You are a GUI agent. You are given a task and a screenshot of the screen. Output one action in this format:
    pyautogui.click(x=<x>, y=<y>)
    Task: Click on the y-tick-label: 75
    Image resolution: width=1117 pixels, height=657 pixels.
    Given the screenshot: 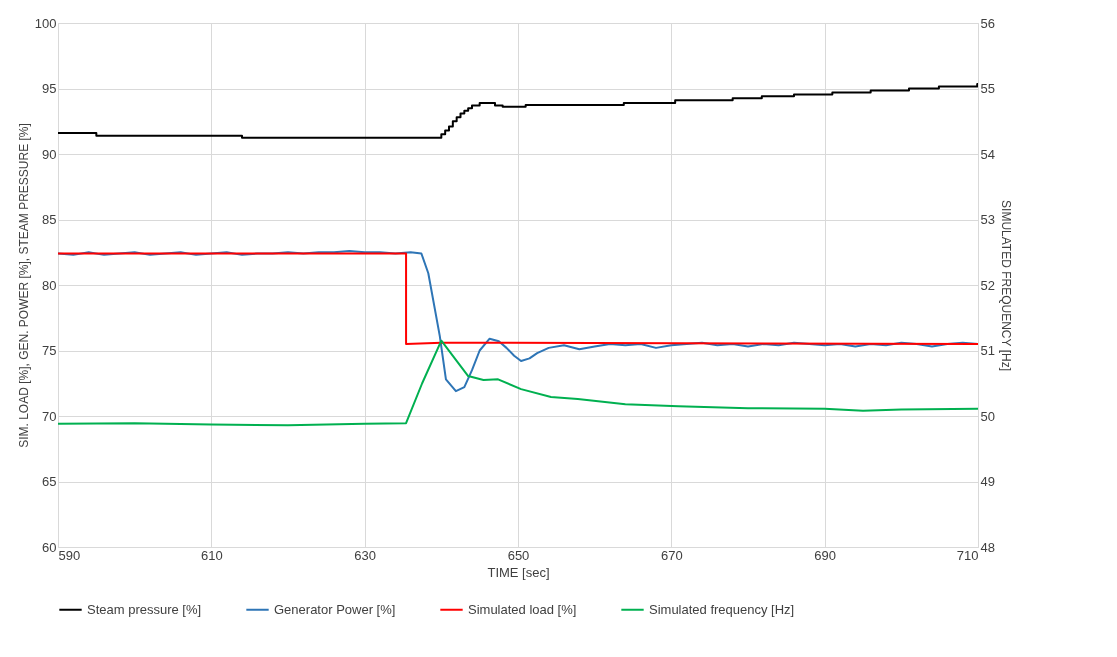 What is the action you would take?
    pyautogui.click(x=49, y=350)
    